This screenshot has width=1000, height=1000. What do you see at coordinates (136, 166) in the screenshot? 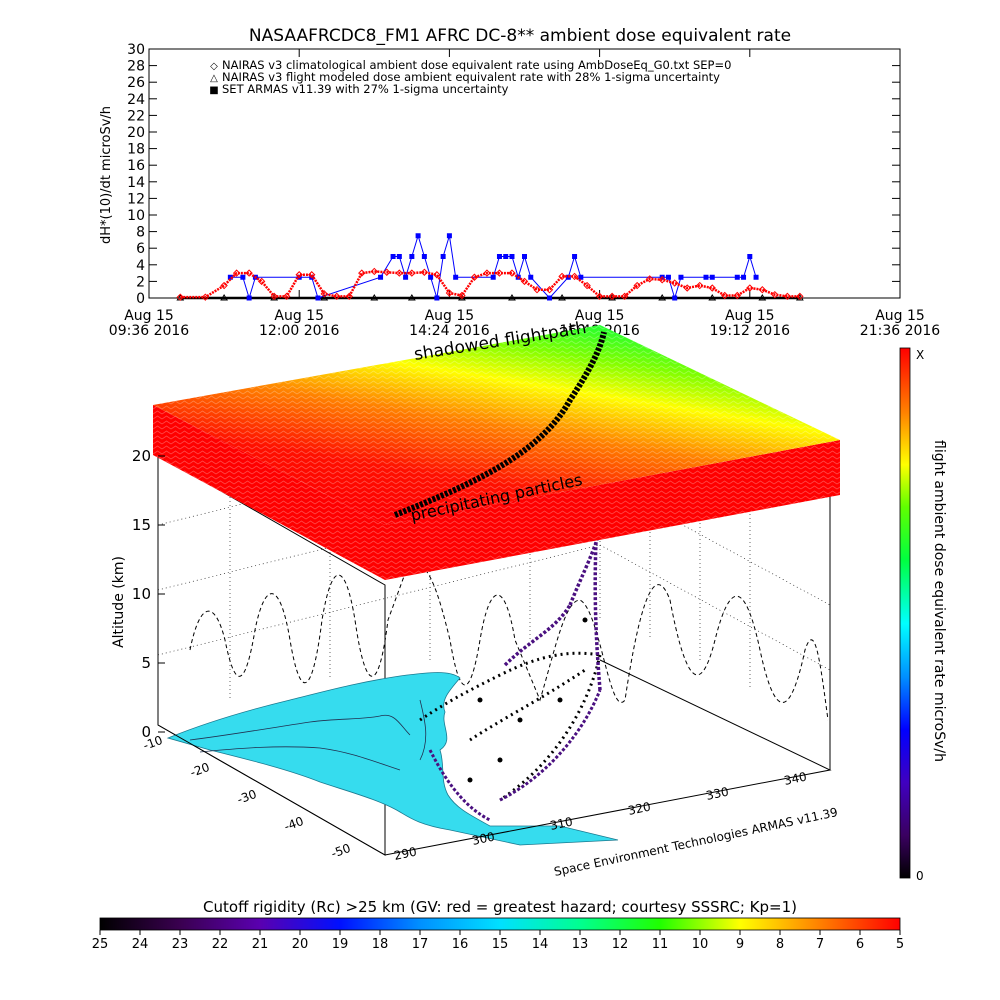
I see `y-tick-label: 16` at bounding box center [136, 166].